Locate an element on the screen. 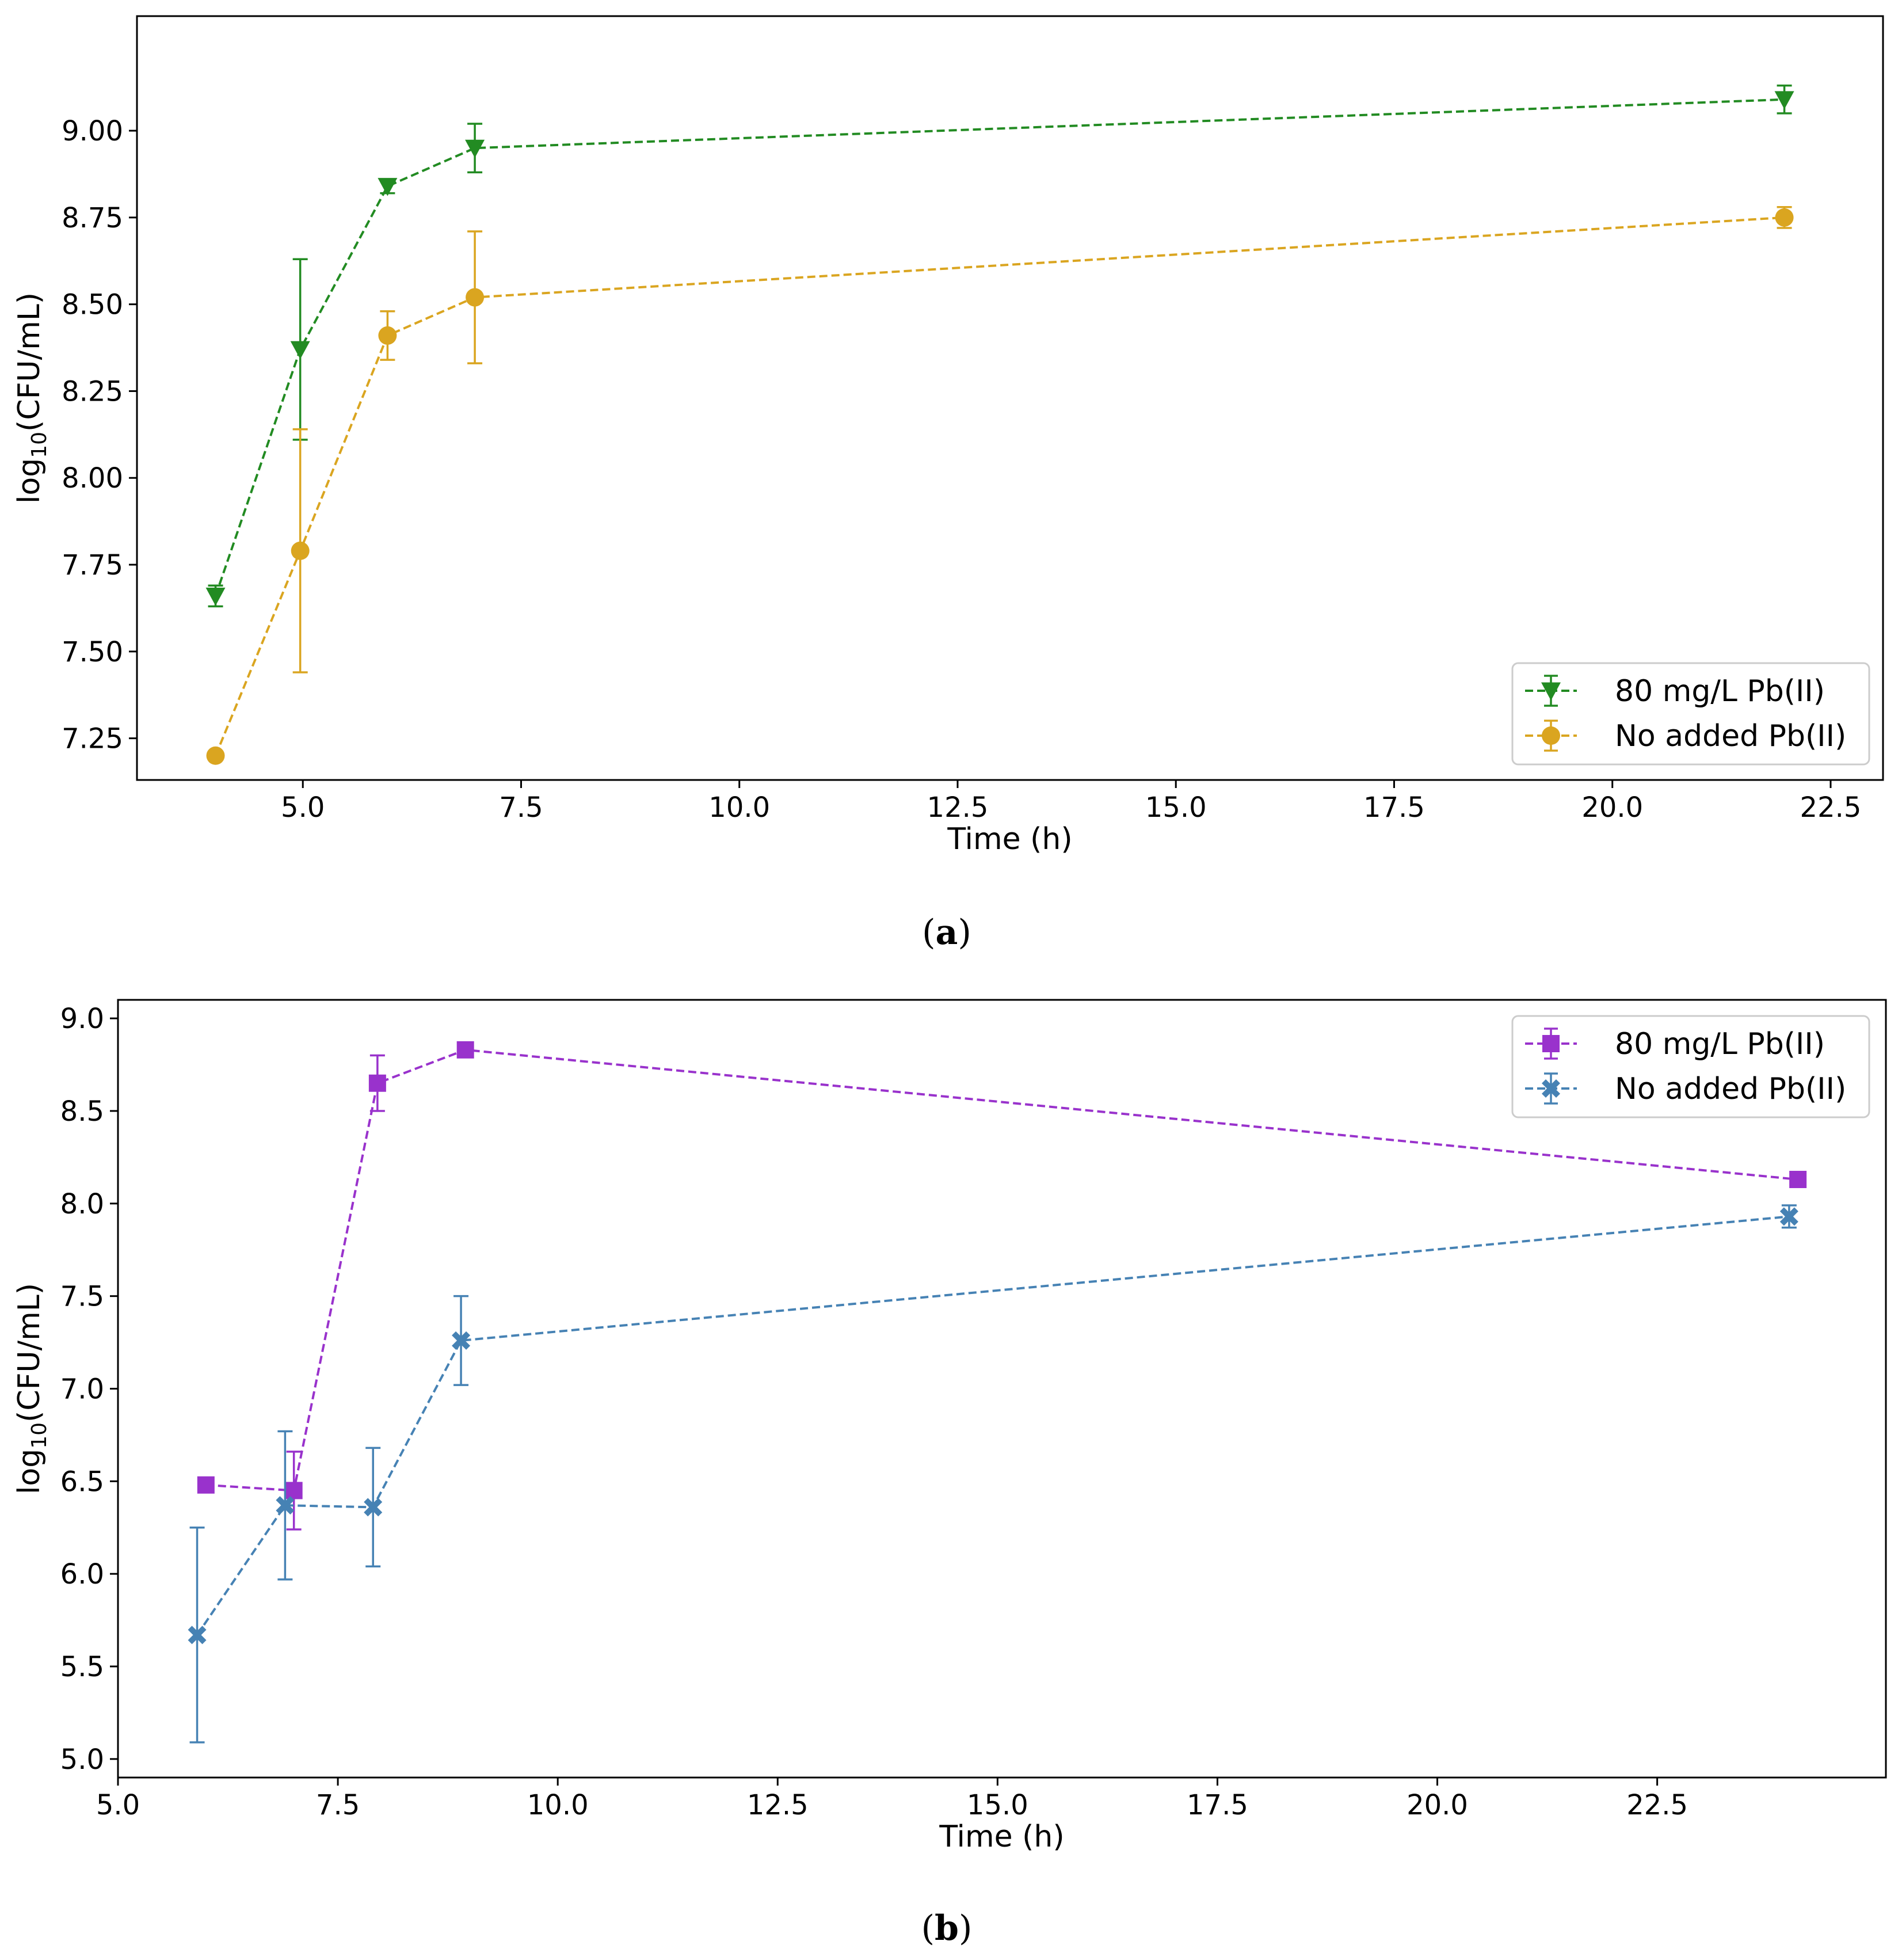 The height and width of the screenshot is (1960, 1902). x-axis-title-a: Time (h) is located at coordinates (1009, 839).